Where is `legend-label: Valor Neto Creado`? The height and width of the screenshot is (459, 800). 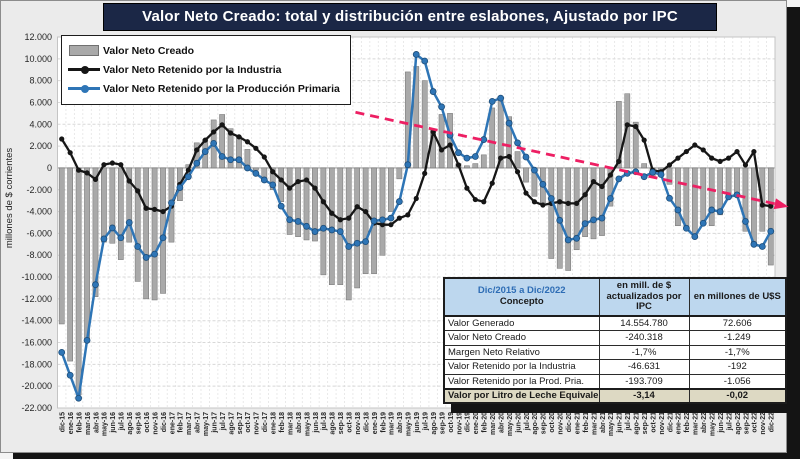
legend-label: Valor Neto Creado is located at coordinates (149, 50).